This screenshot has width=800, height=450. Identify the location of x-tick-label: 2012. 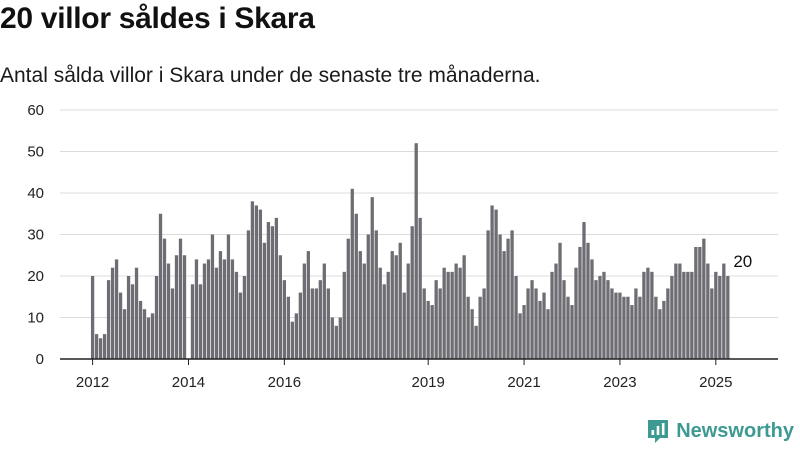
(92, 382).